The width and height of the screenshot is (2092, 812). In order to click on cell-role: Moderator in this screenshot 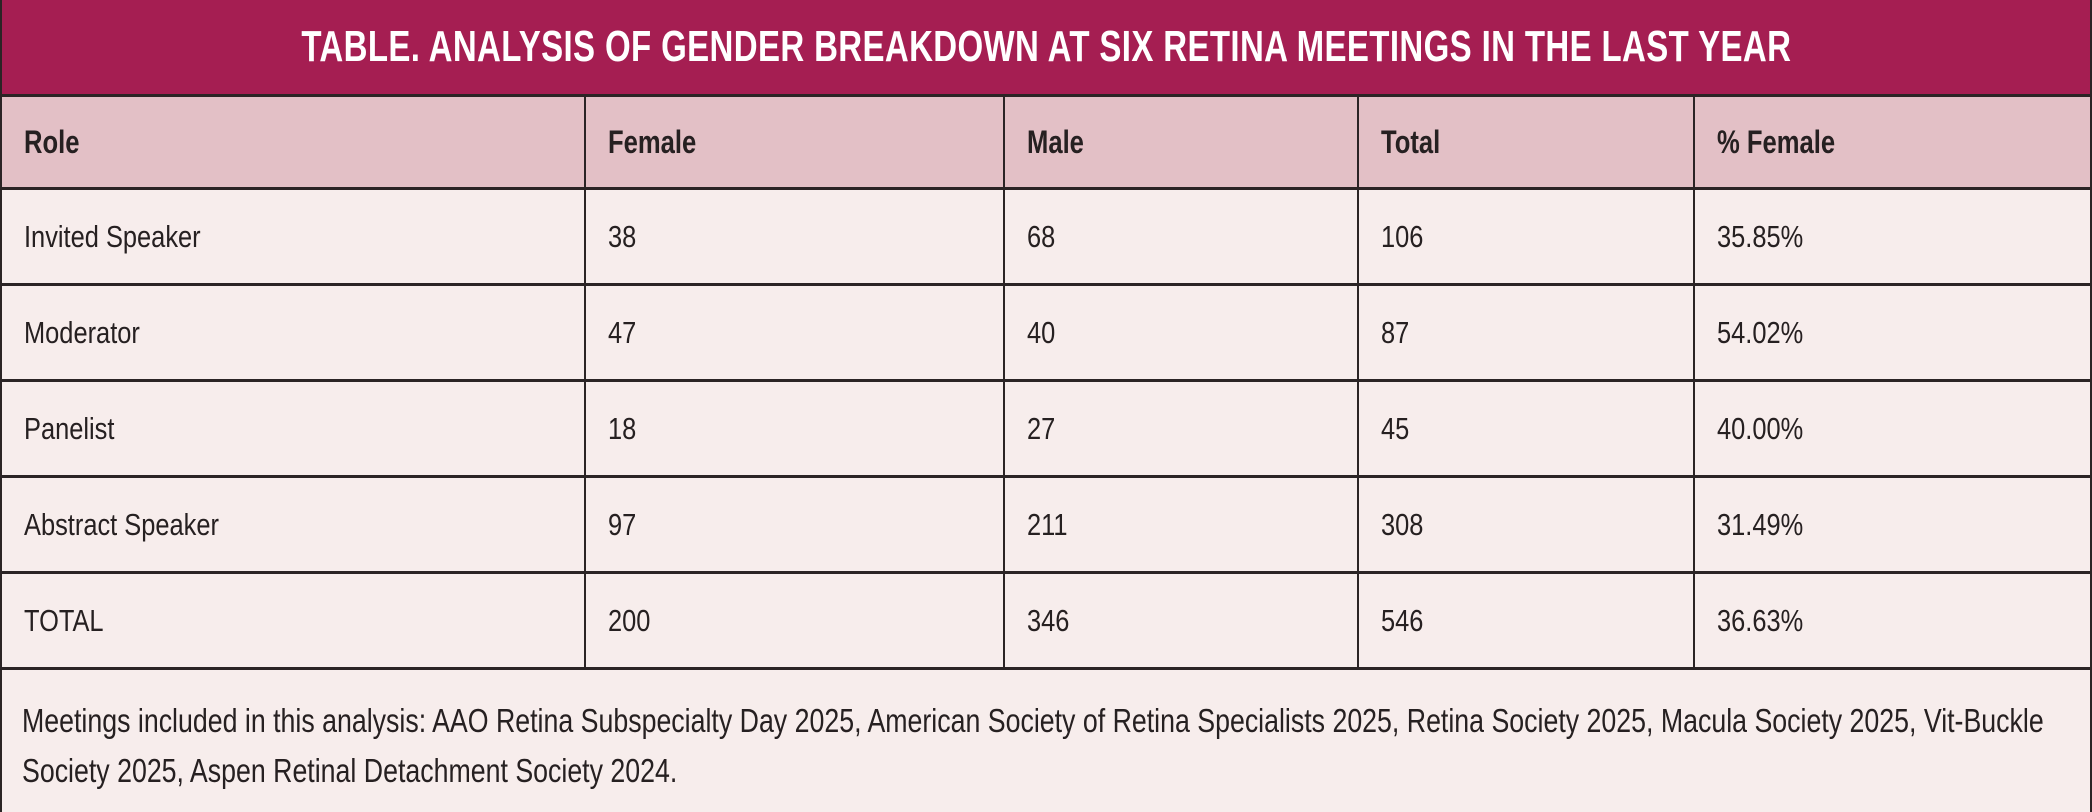, I will do `click(293, 332)`.